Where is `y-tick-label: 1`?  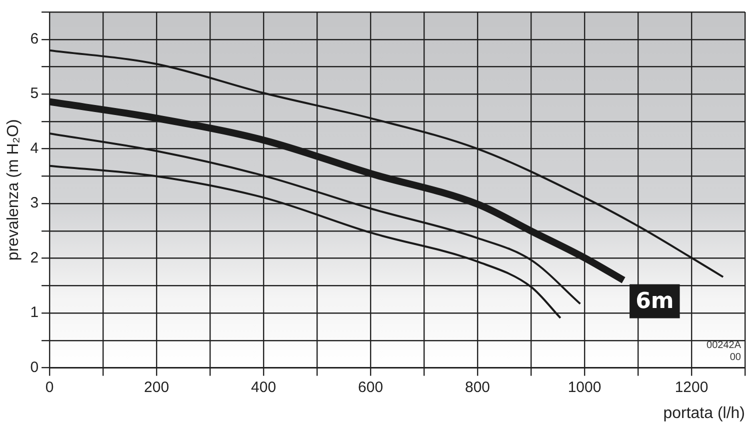 y-tick-label: 1 is located at coordinates (34, 313).